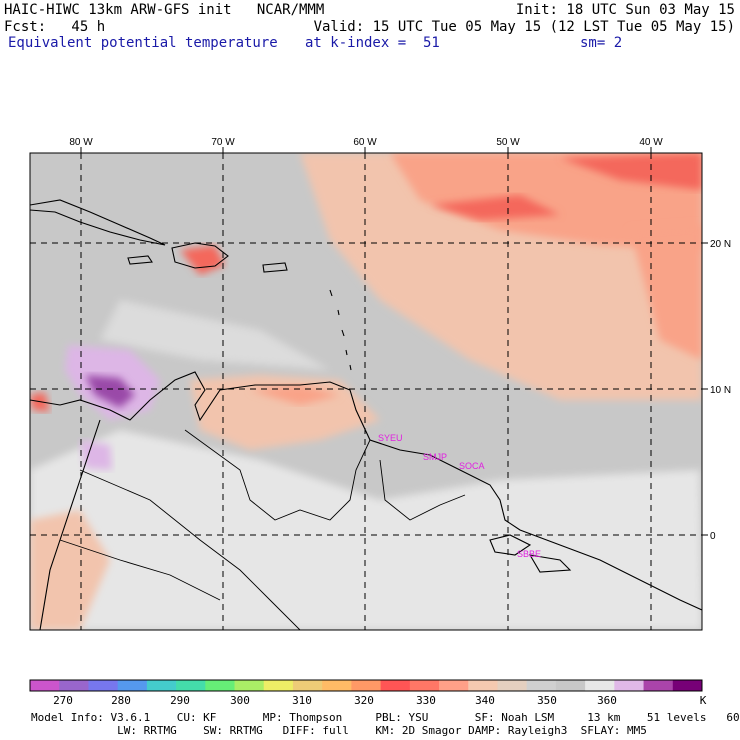 Image resolution: width=740 pixels, height=740 pixels. I want to click on colorbar-frame, so click(366, 685).